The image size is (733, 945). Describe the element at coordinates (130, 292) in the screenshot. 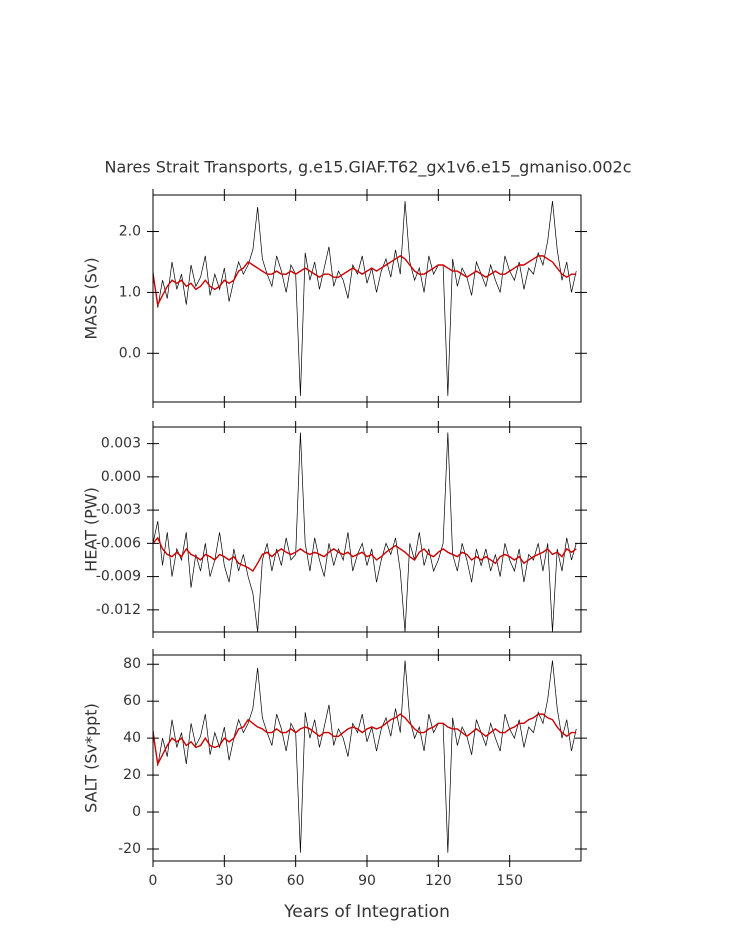

I see `y-tick-label: 1.0` at that location.